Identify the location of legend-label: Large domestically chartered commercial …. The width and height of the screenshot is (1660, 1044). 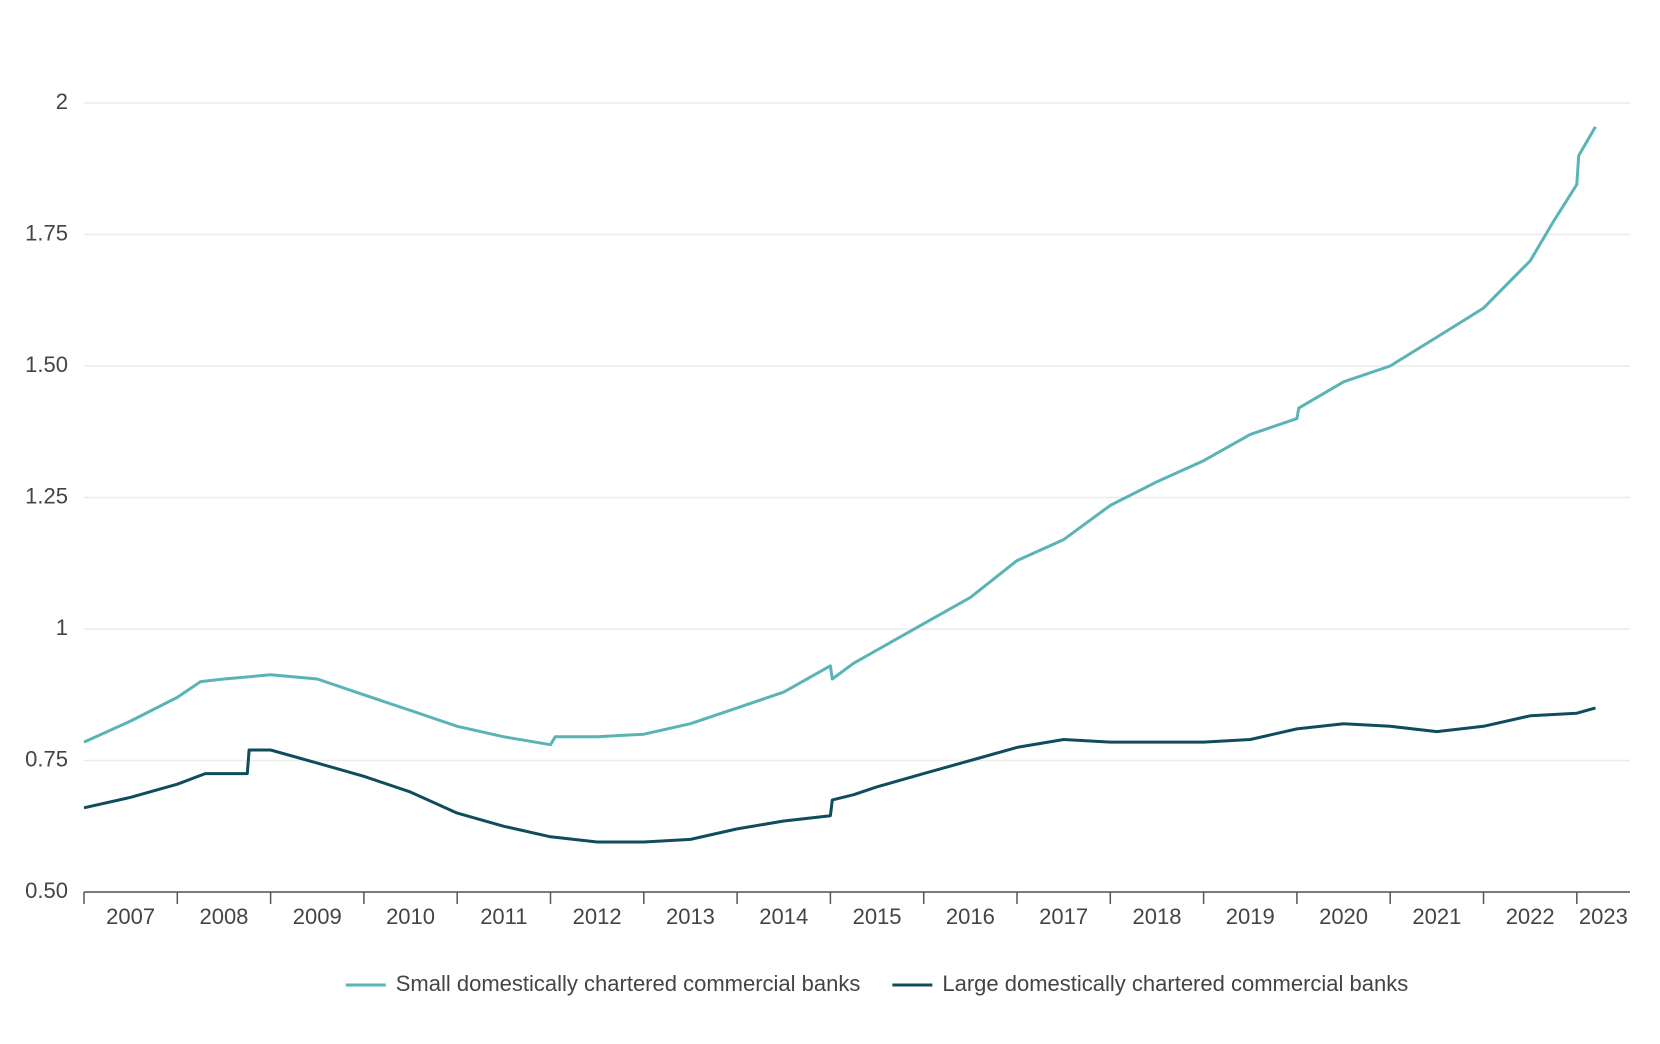
(1175, 983).